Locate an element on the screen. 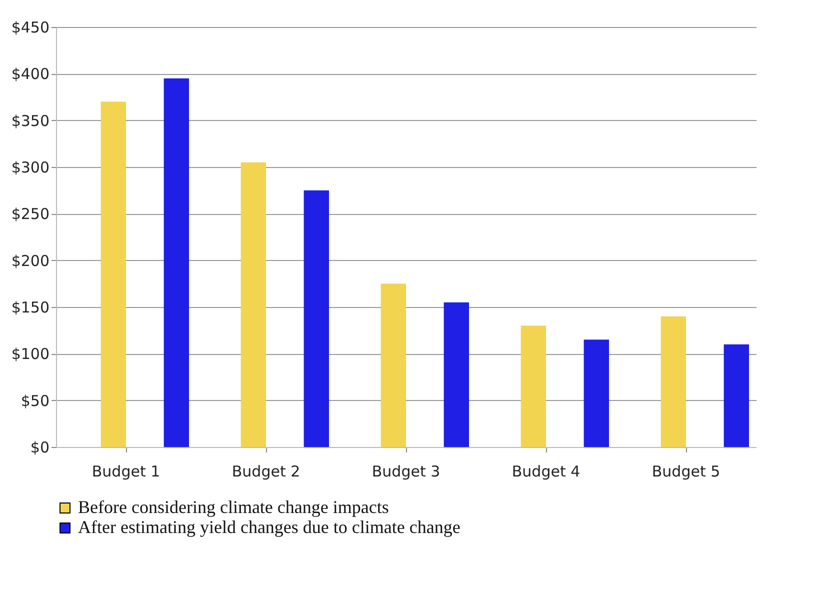  x-tick-label: Budget 5 is located at coordinates (686, 471).